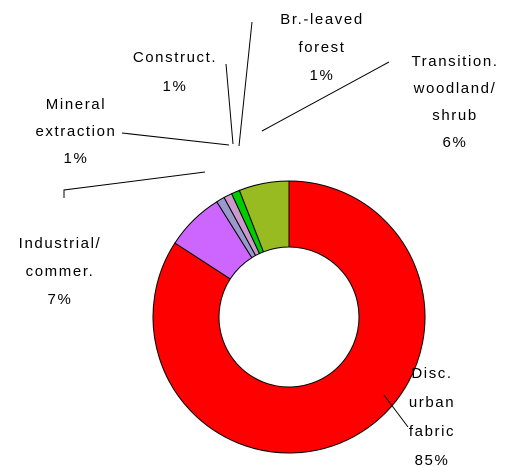 This screenshot has height=467, width=508. I want to click on slice-label: Disc., so click(431, 373).